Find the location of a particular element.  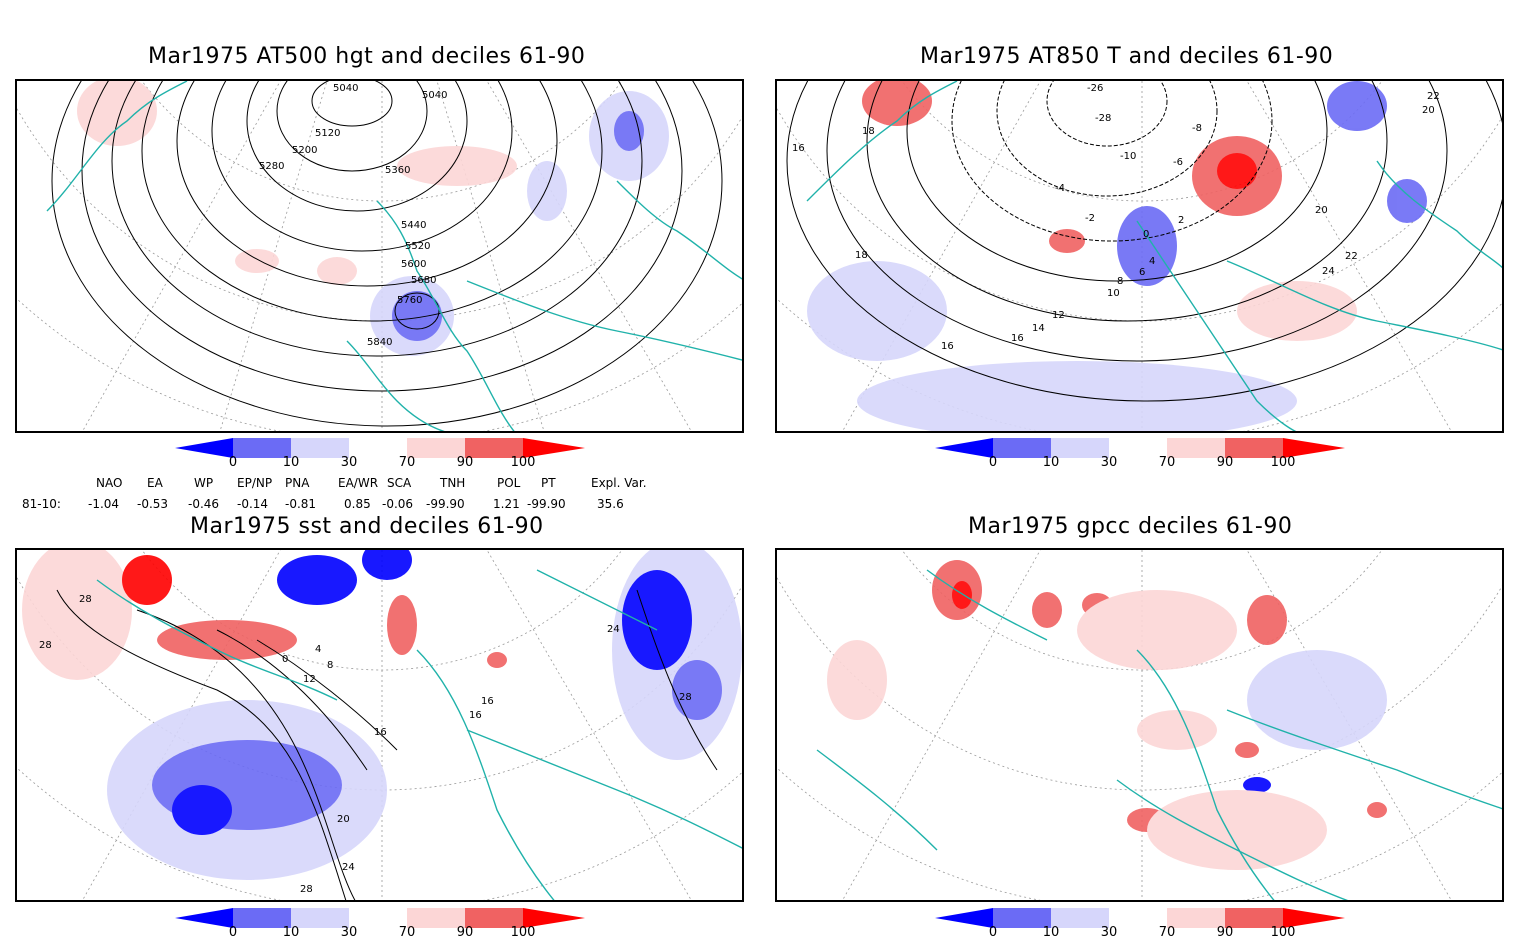

contour-label: 5520 is located at coordinates (417, 246).